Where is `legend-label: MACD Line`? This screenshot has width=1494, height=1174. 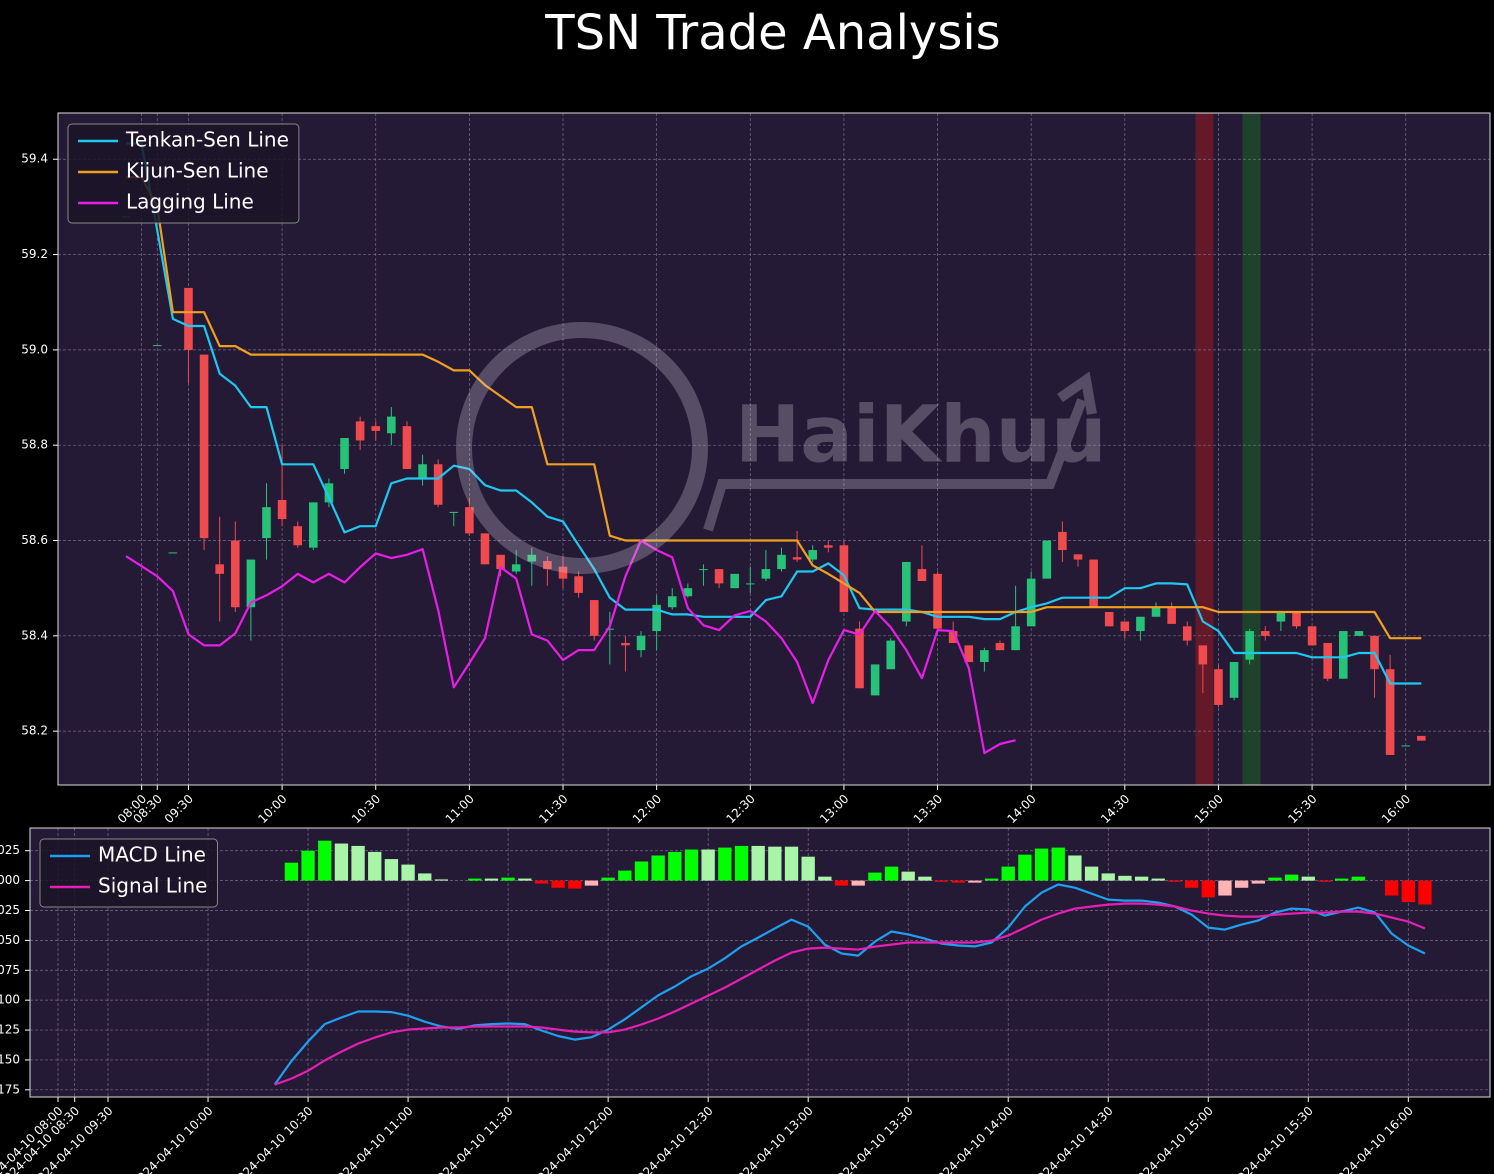
legend-label: MACD Line is located at coordinates (152, 855).